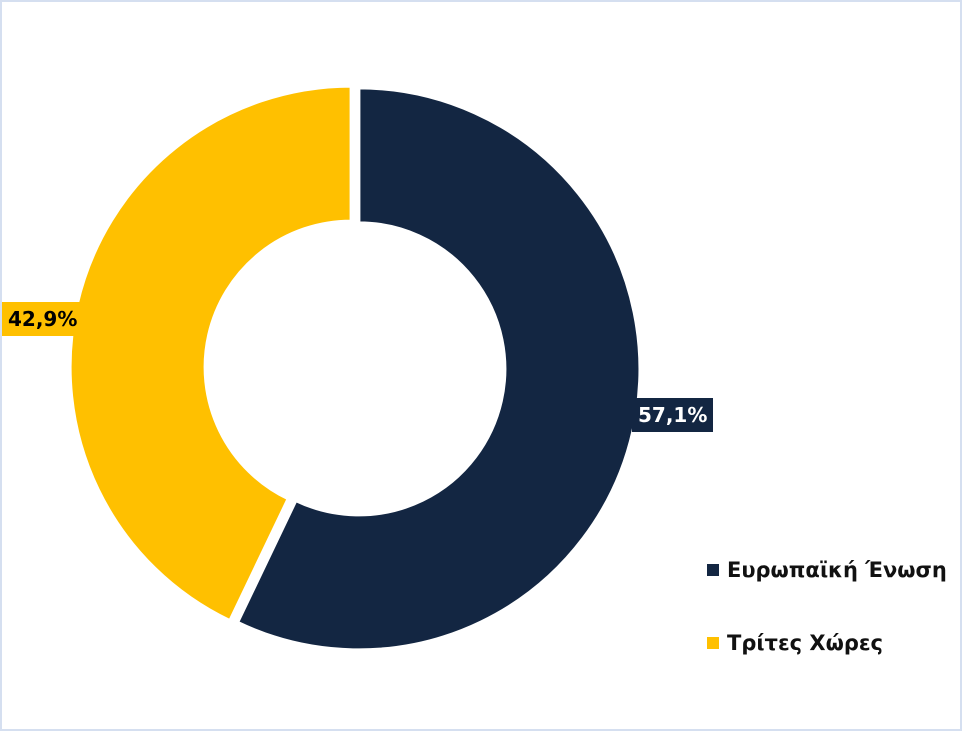 The height and width of the screenshot is (731, 962). I want to click on legend-swatch-third-countries, so click(713, 643).